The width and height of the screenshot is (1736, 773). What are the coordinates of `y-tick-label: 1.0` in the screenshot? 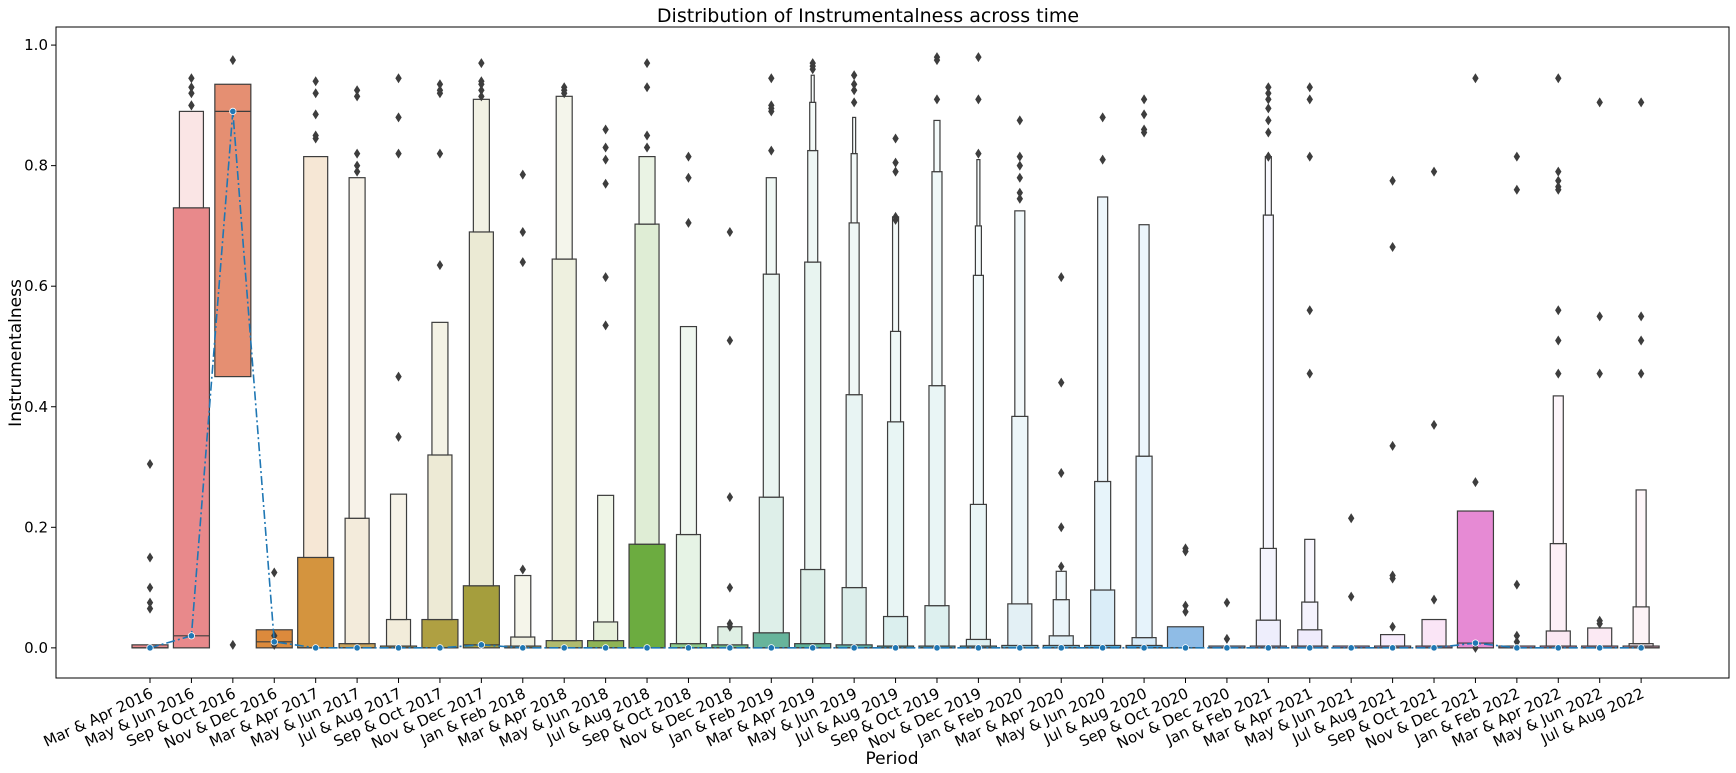 It's located at (36, 45).